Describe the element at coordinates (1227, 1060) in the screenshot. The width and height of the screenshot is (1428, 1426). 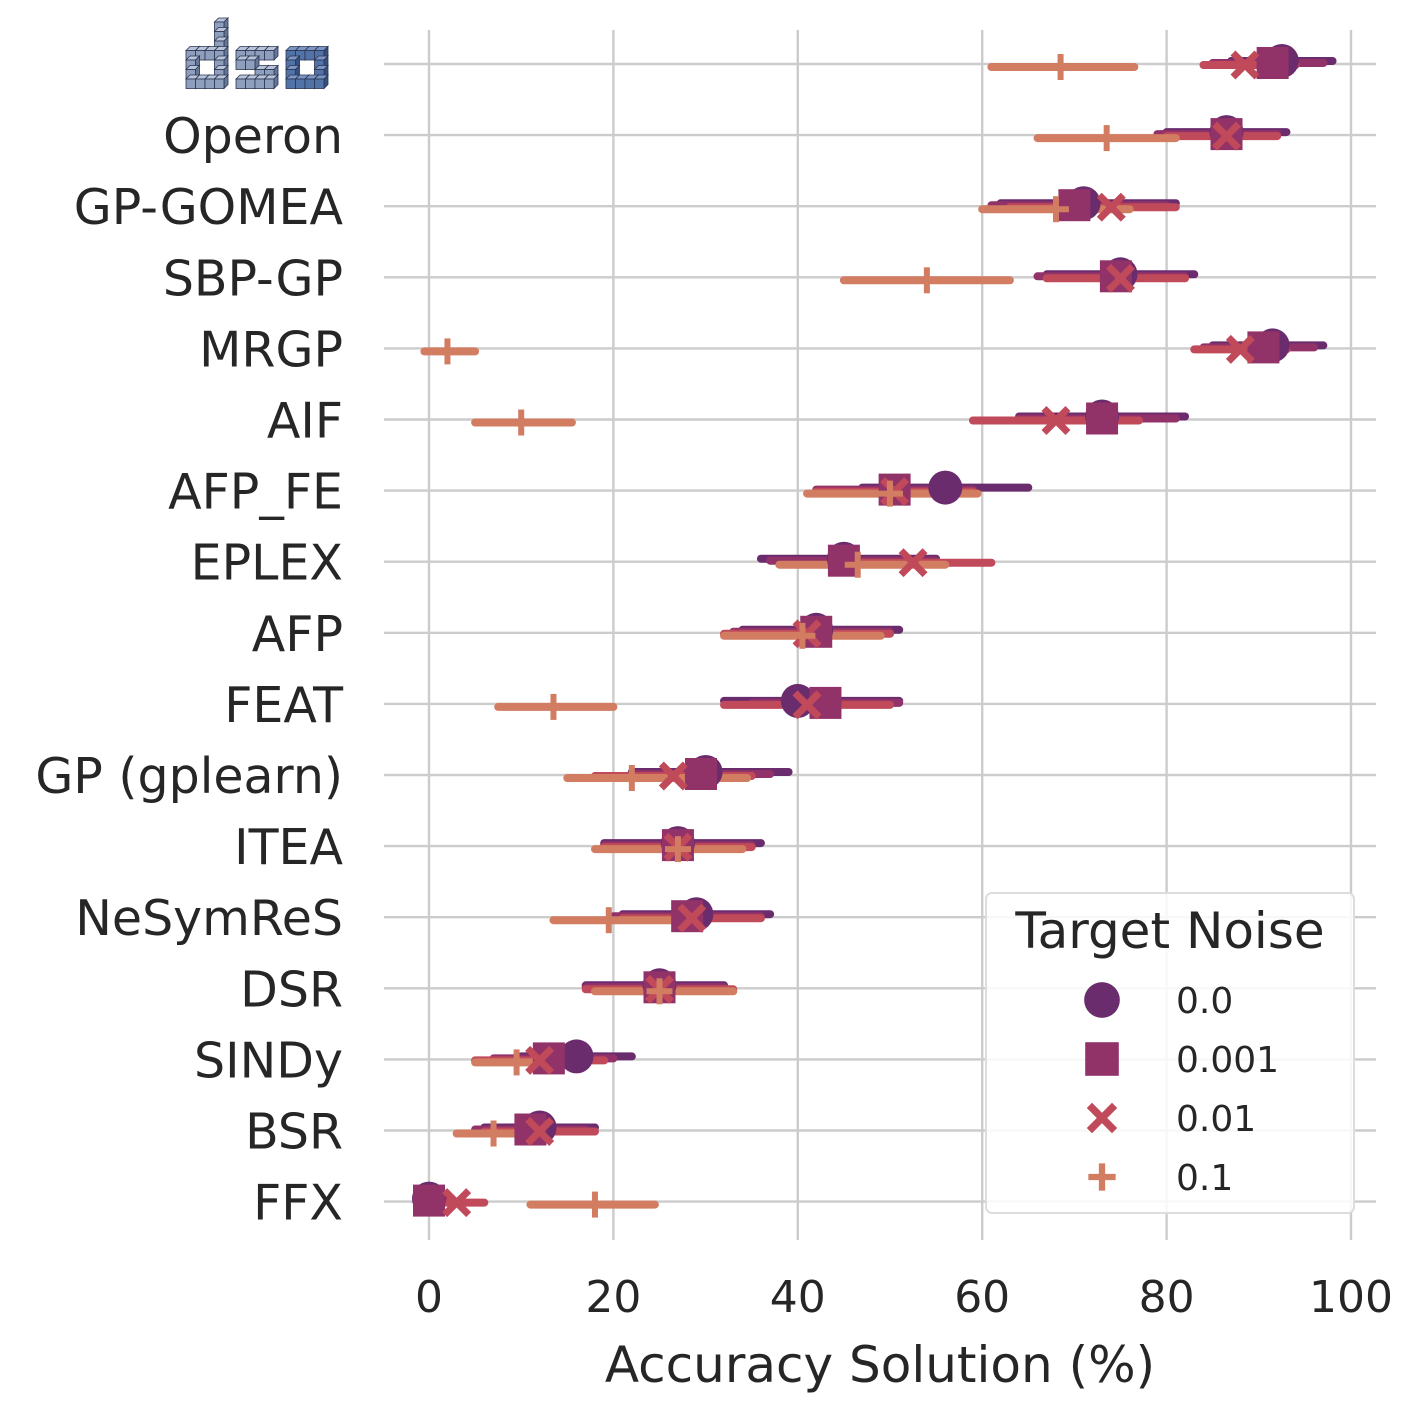
I see `legend-label: 0.001` at that location.